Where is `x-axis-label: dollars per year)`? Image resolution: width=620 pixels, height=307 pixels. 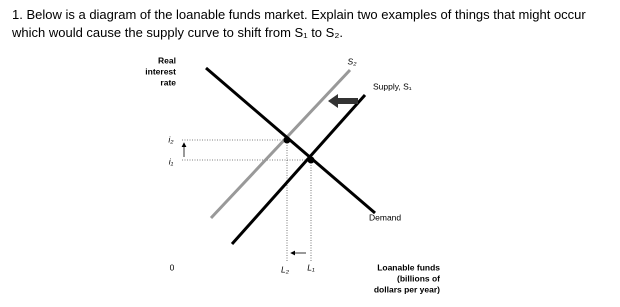 x-axis-label: dollars per year) is located at coordinates (407, 289).